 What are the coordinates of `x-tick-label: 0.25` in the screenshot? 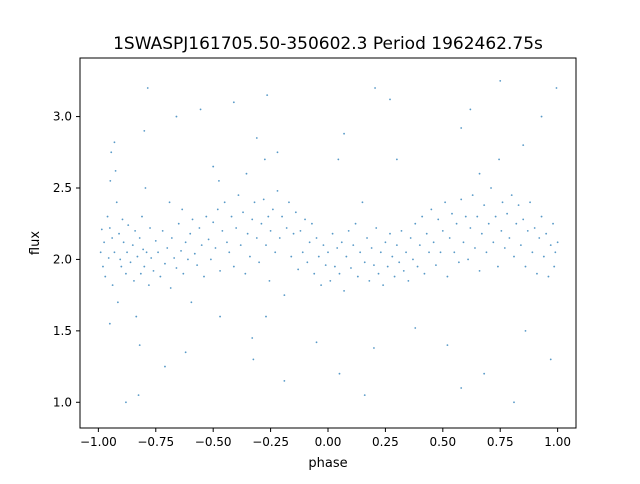 It's located at (385, 442).